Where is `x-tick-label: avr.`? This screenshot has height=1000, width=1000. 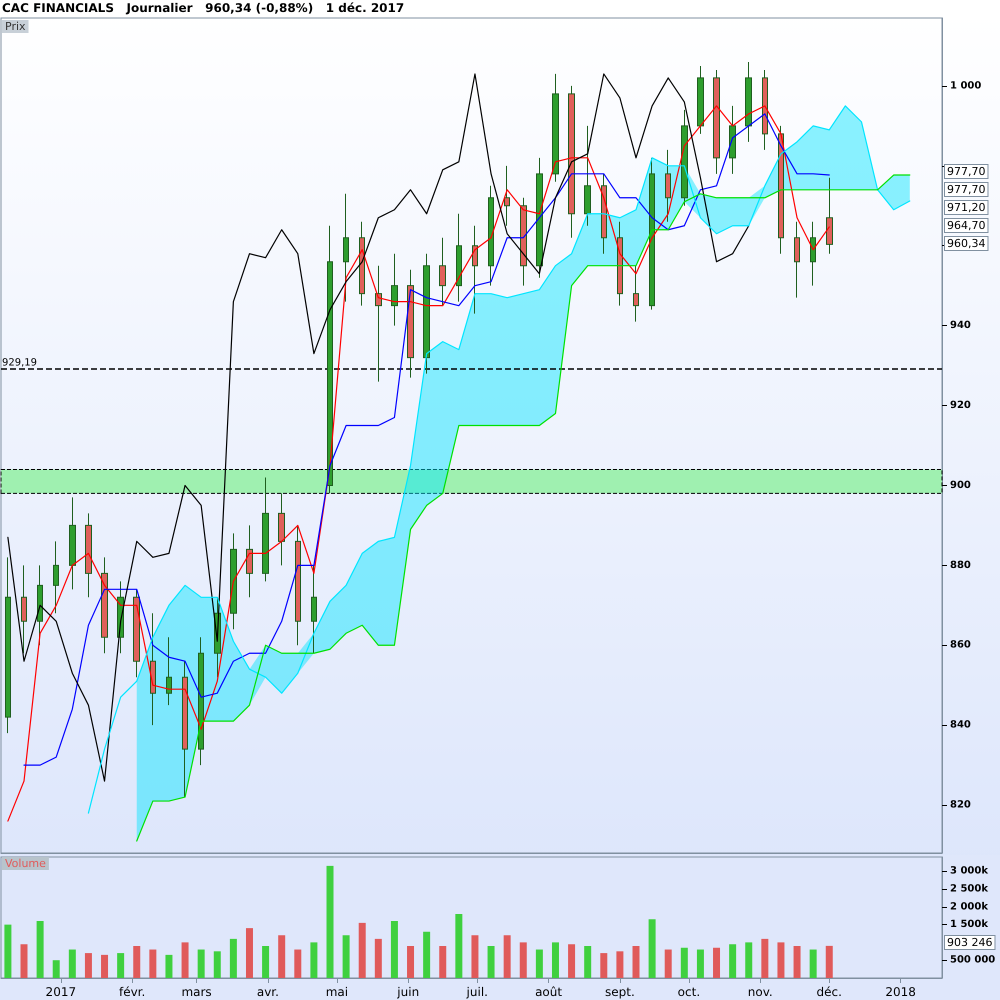
x-tick-label: avr. is located at coordinates (267, 992).